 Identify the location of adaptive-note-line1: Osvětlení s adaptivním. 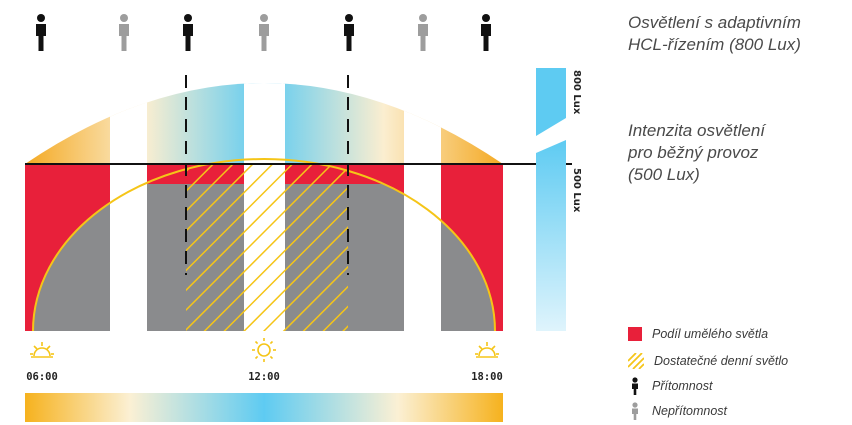
(714, 22).